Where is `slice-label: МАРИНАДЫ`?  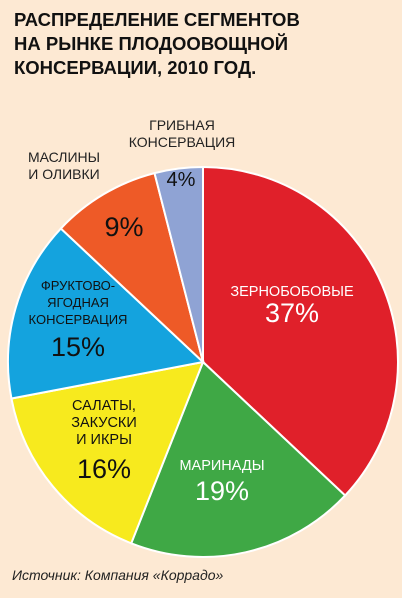 slice-label: МАРИНАДЫ is located at coordinates (221, 466).